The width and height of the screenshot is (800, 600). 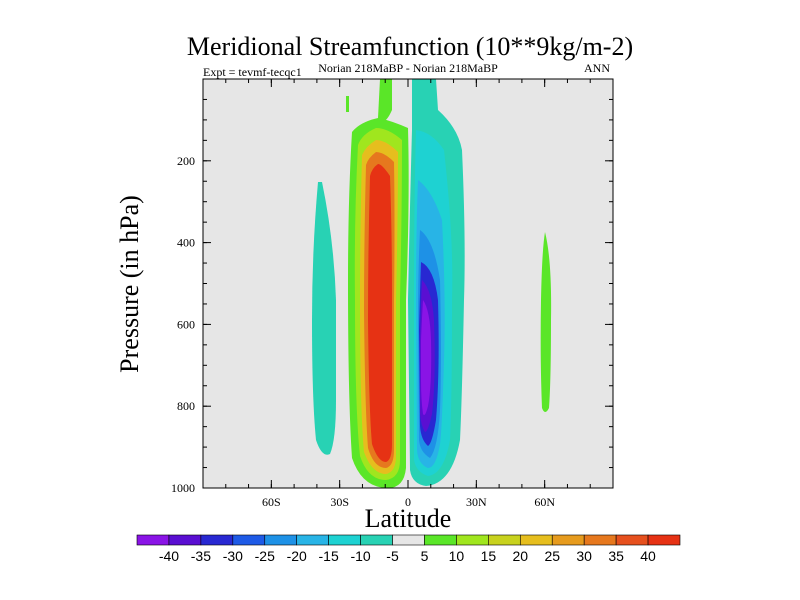 What do you see at coordinates (347, 104) in the screenshot?
I see `small-positive-blob` at bounding box center [347, 104].